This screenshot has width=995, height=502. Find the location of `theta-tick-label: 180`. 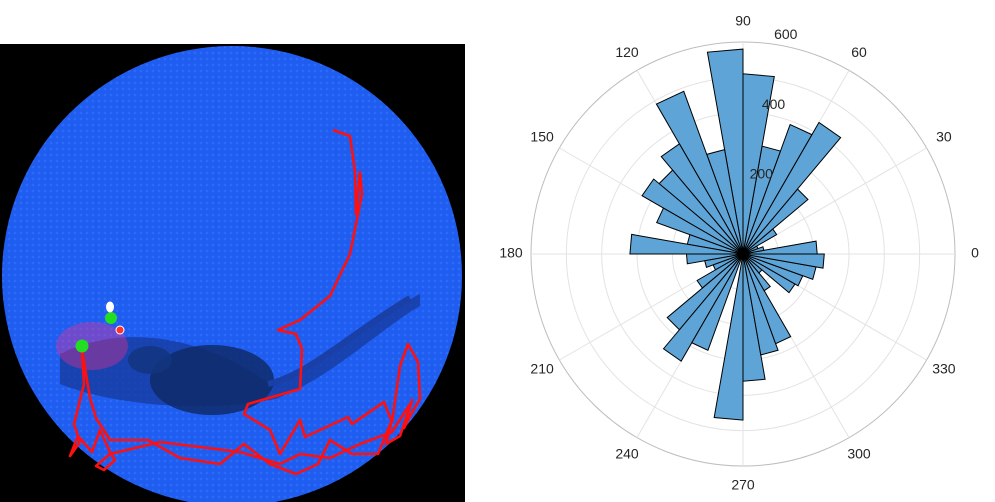

theta-tick-label: 180 is located at coordinates (511, 253).